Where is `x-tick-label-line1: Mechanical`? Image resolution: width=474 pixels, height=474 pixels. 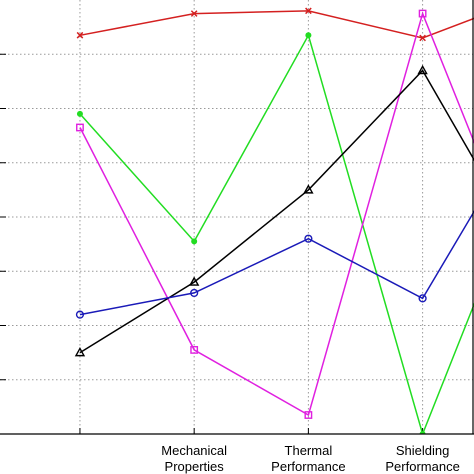
x-tick-label-line1: Mechanical is located at coordinates (194, 450).